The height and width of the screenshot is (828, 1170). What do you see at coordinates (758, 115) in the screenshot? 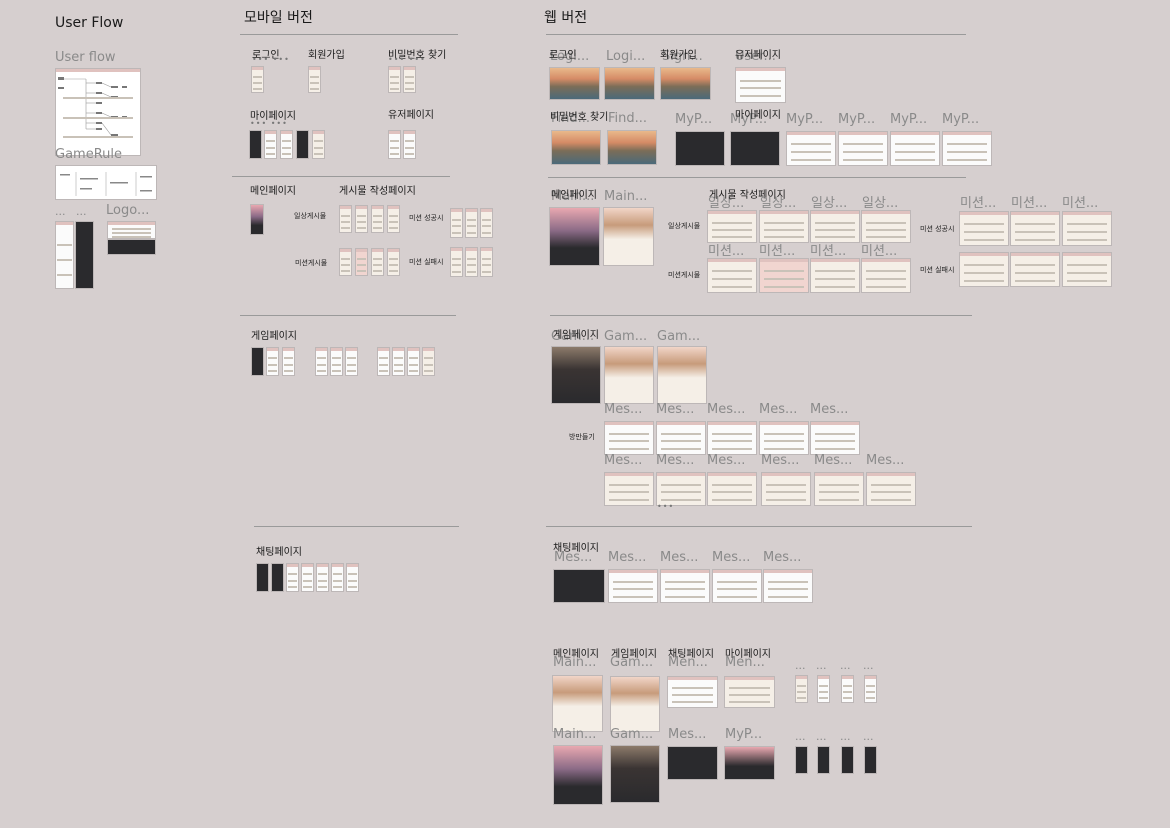
I see `w-mypage-label: 마이페이지` at bounding box center [758, 115].